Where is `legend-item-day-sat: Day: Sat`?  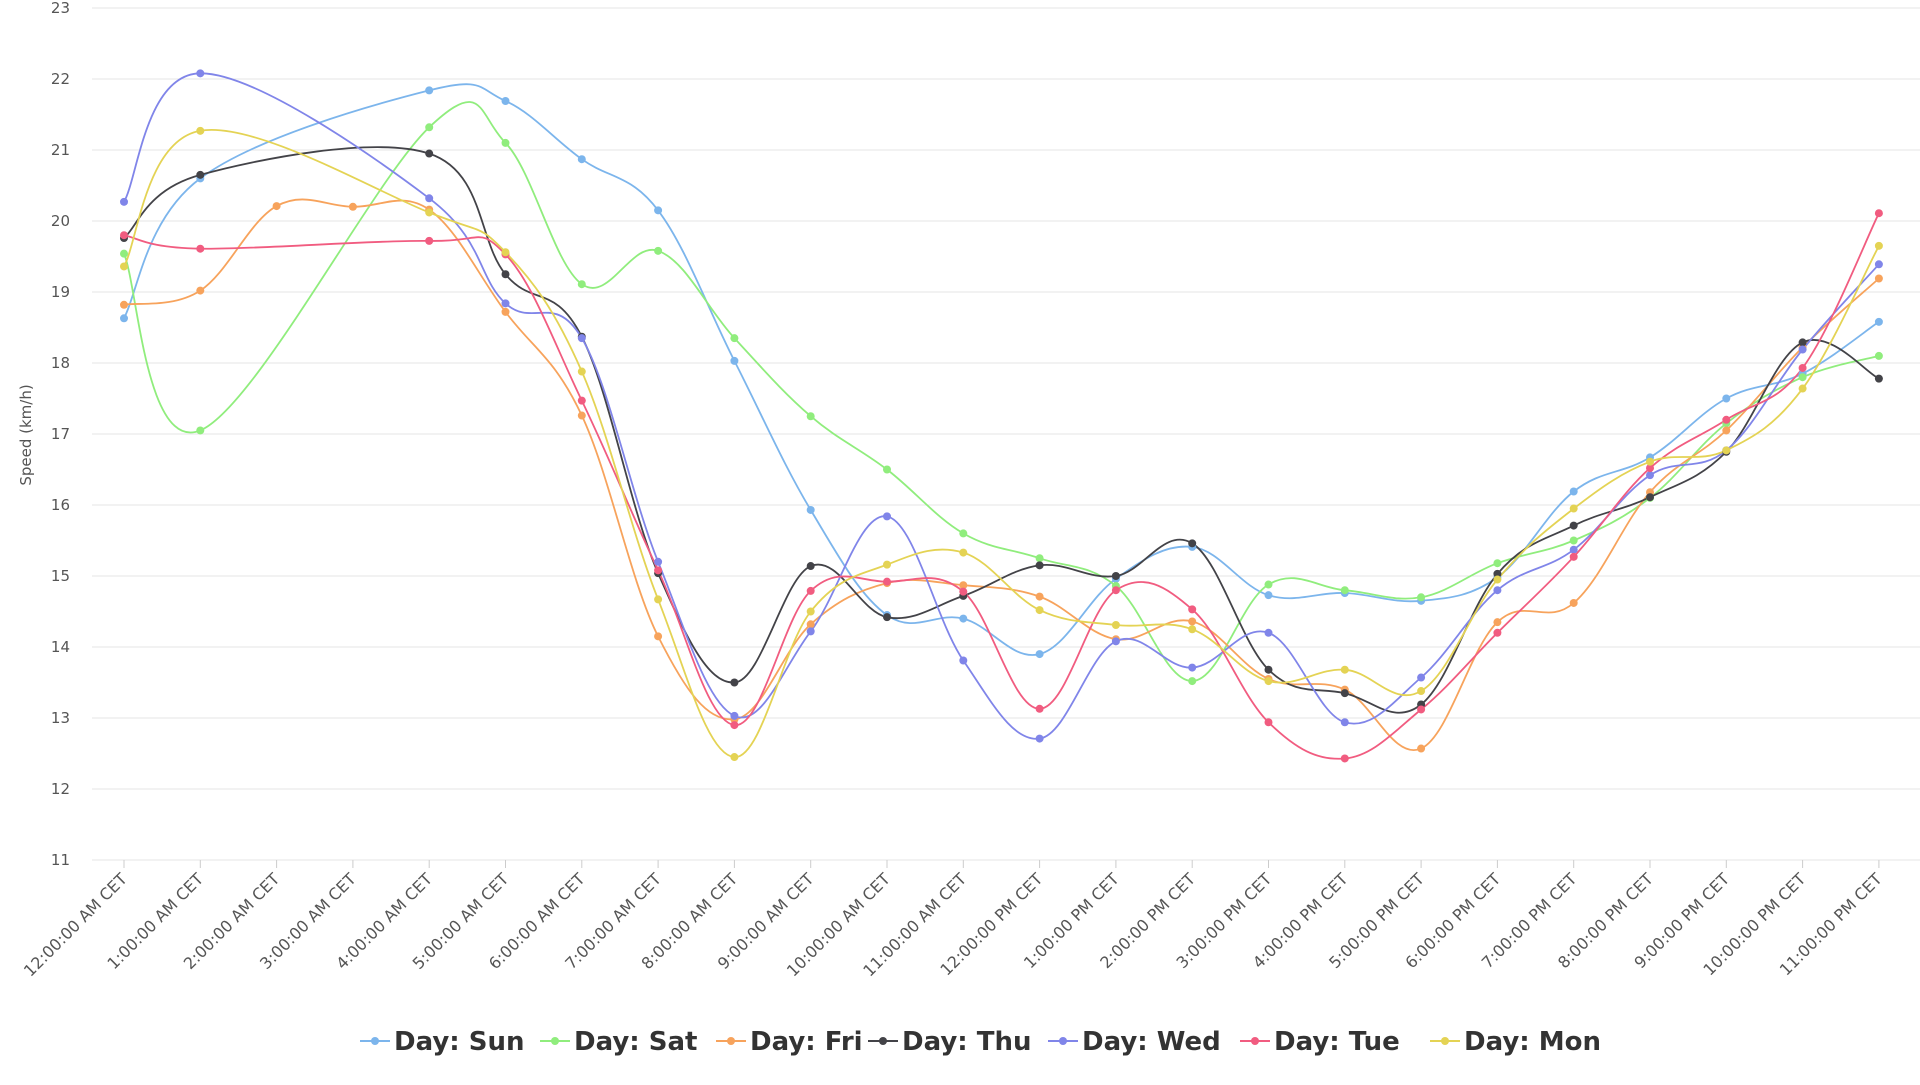
legend-item-day-sat: Day: Sat is located at coordinates (618, 1042).